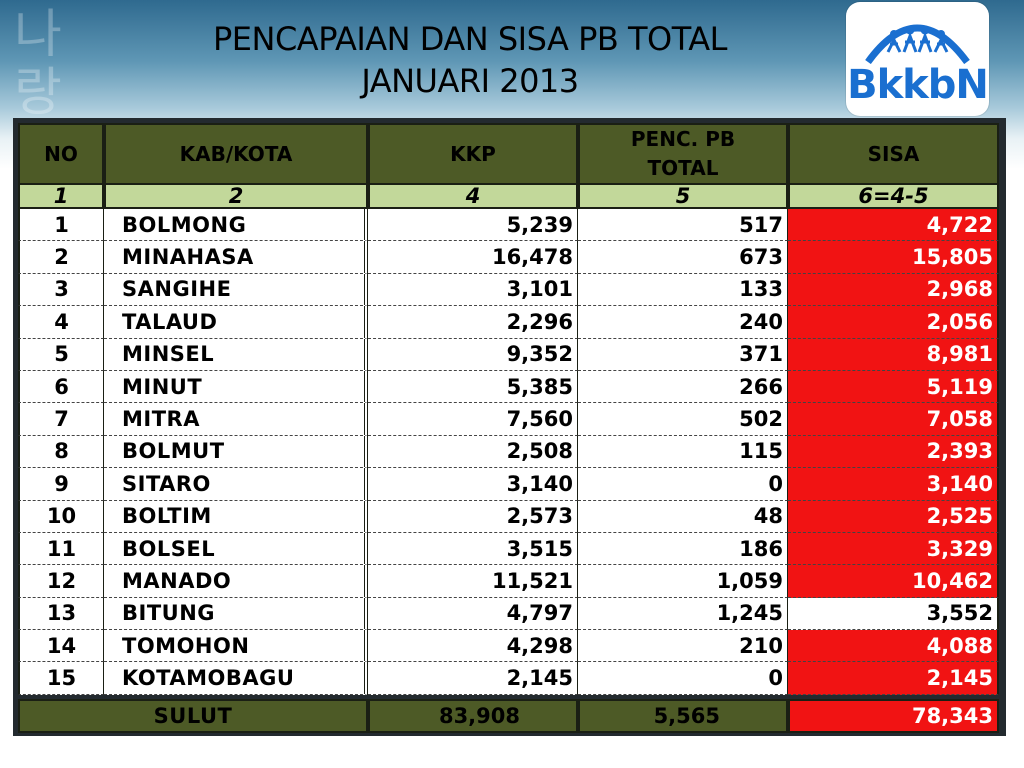 The width and height of the screenshot is (1024, 768). I want to click on total-row: SULUT 83,908 5,565 78,343, so click(508, 715).